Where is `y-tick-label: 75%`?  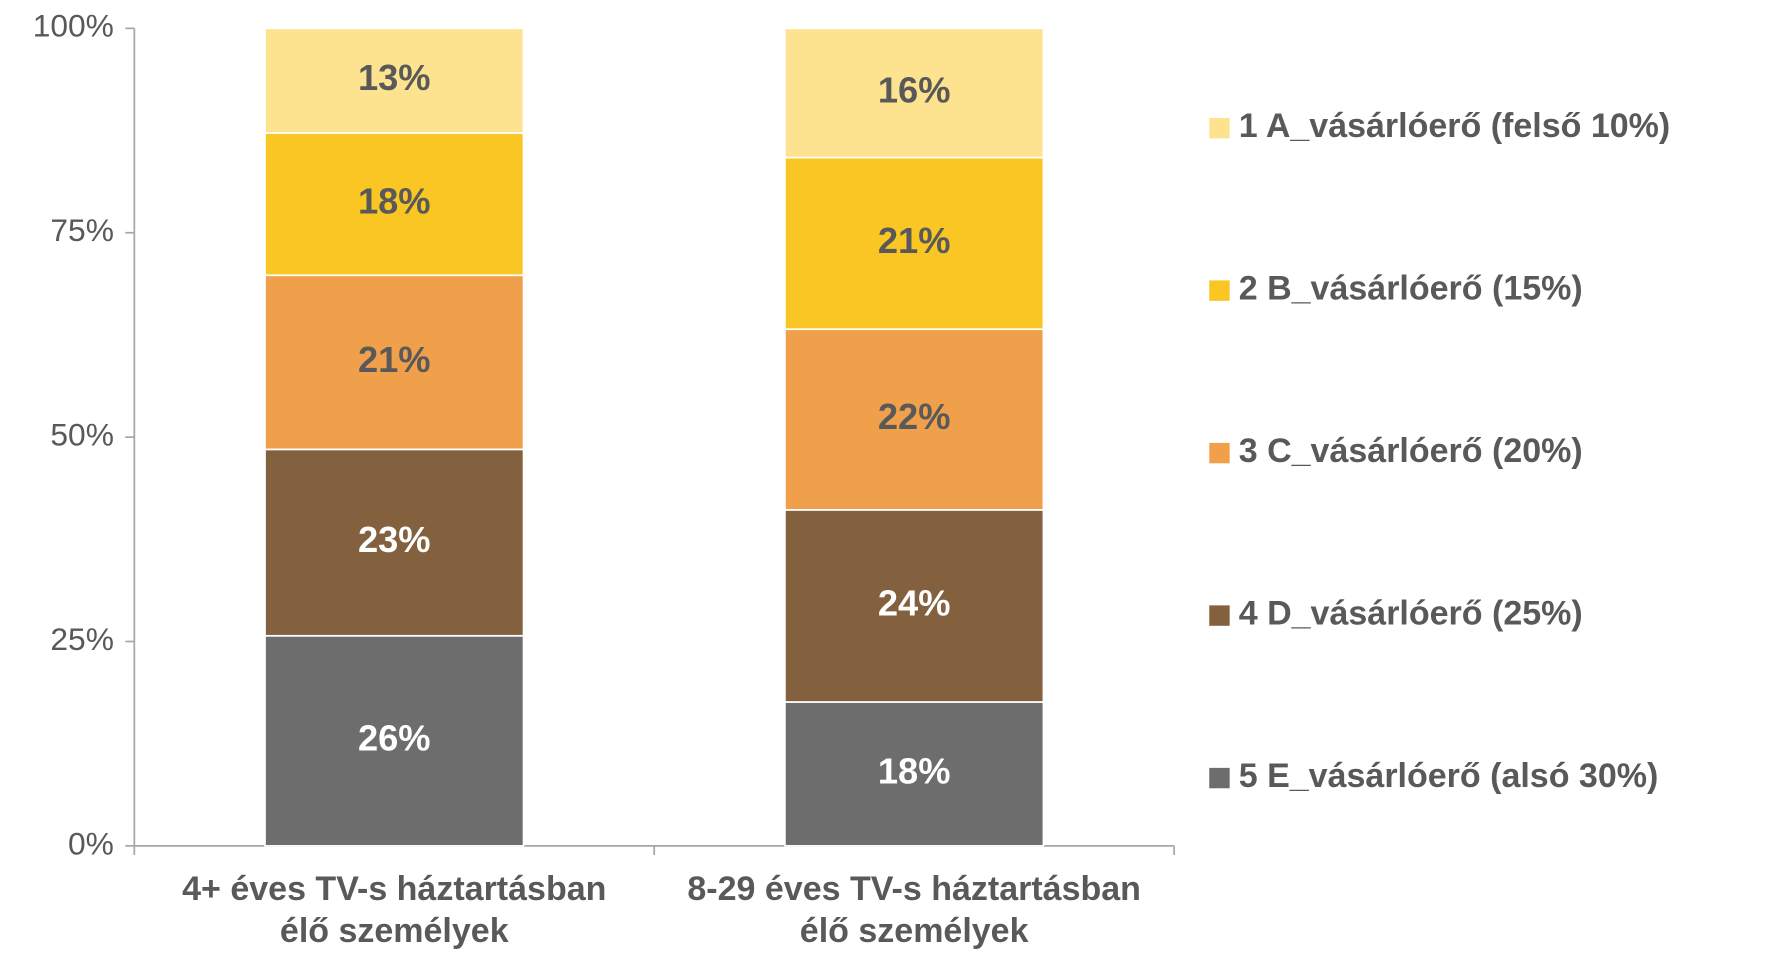 y-tick-label: 75% is located at coordinates (82, 230).